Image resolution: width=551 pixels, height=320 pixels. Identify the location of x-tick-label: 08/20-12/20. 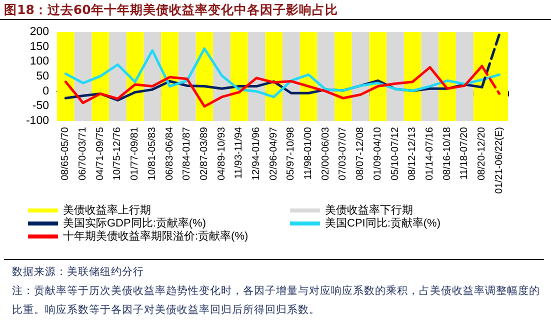
(482, 153).